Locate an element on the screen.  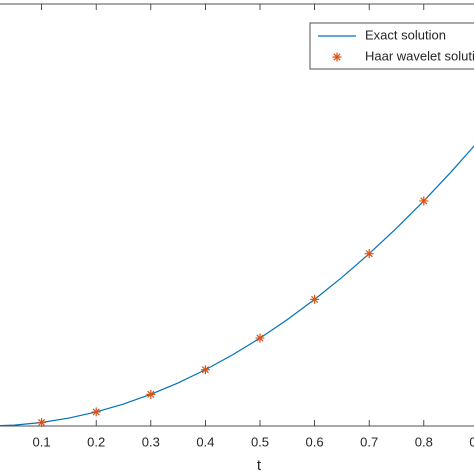
x-tick-label: 0.3 is located at coordinates (151, 441).